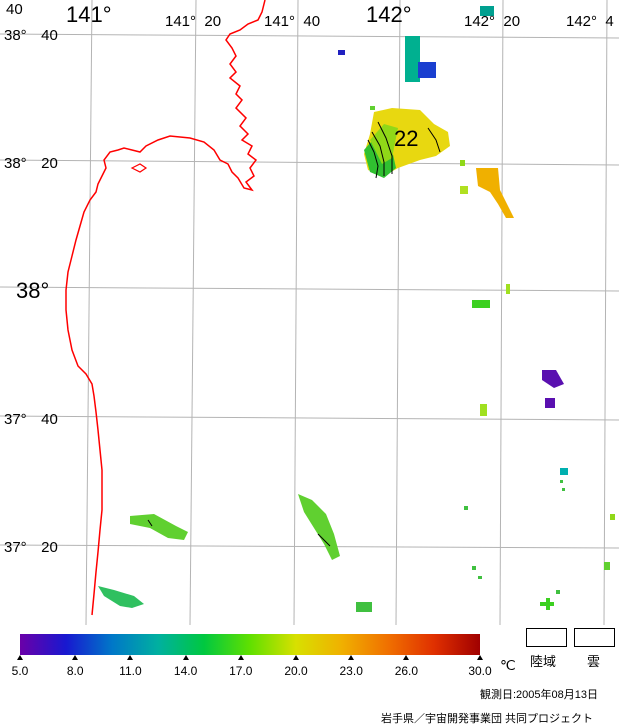  Describe the element at coordinates (480, 671) in the screenshot. I see `colorbar-tick-label: 30.0` at that location.